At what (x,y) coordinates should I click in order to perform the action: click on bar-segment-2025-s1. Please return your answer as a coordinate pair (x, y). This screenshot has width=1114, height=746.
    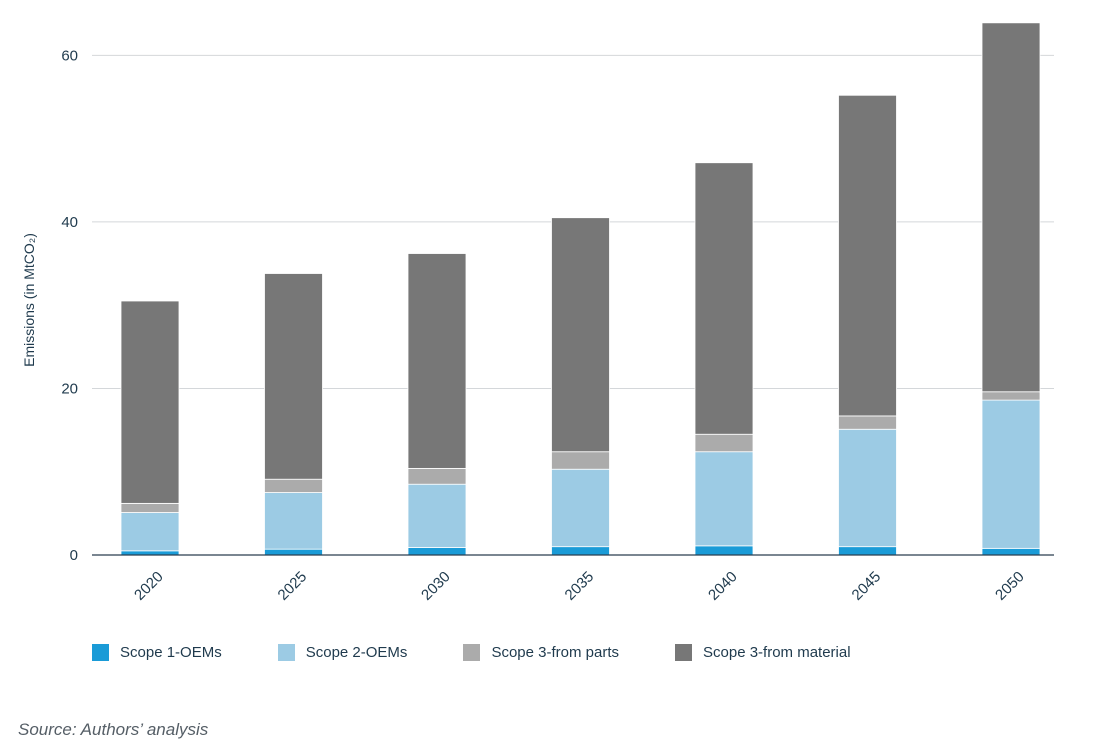
    Looking at the image, I should click on (293, 552).